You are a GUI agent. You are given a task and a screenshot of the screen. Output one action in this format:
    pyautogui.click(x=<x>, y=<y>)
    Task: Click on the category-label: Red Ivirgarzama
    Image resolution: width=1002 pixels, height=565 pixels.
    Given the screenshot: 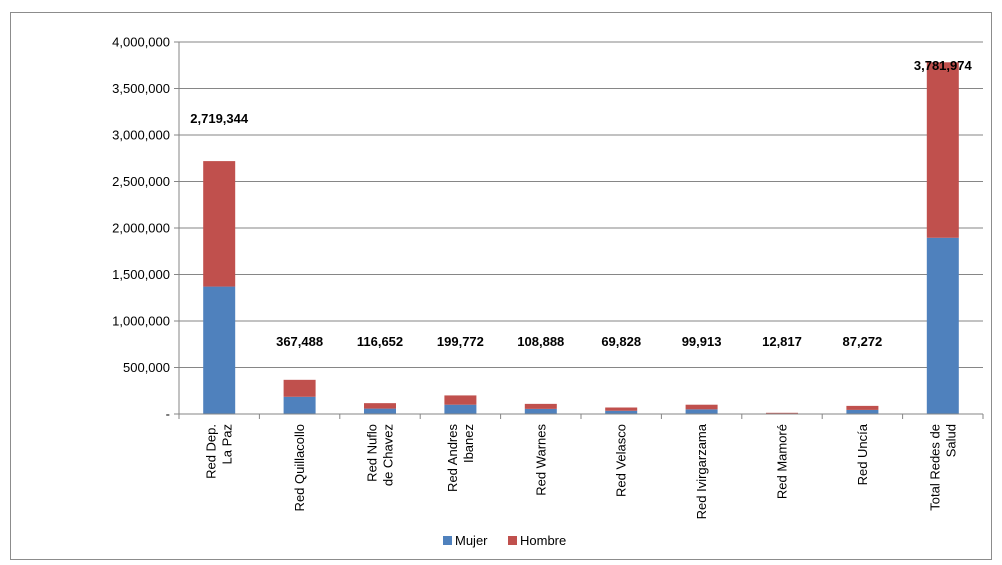 What is the action you would take?
    pyautogui.click(x=701, y=471)
    